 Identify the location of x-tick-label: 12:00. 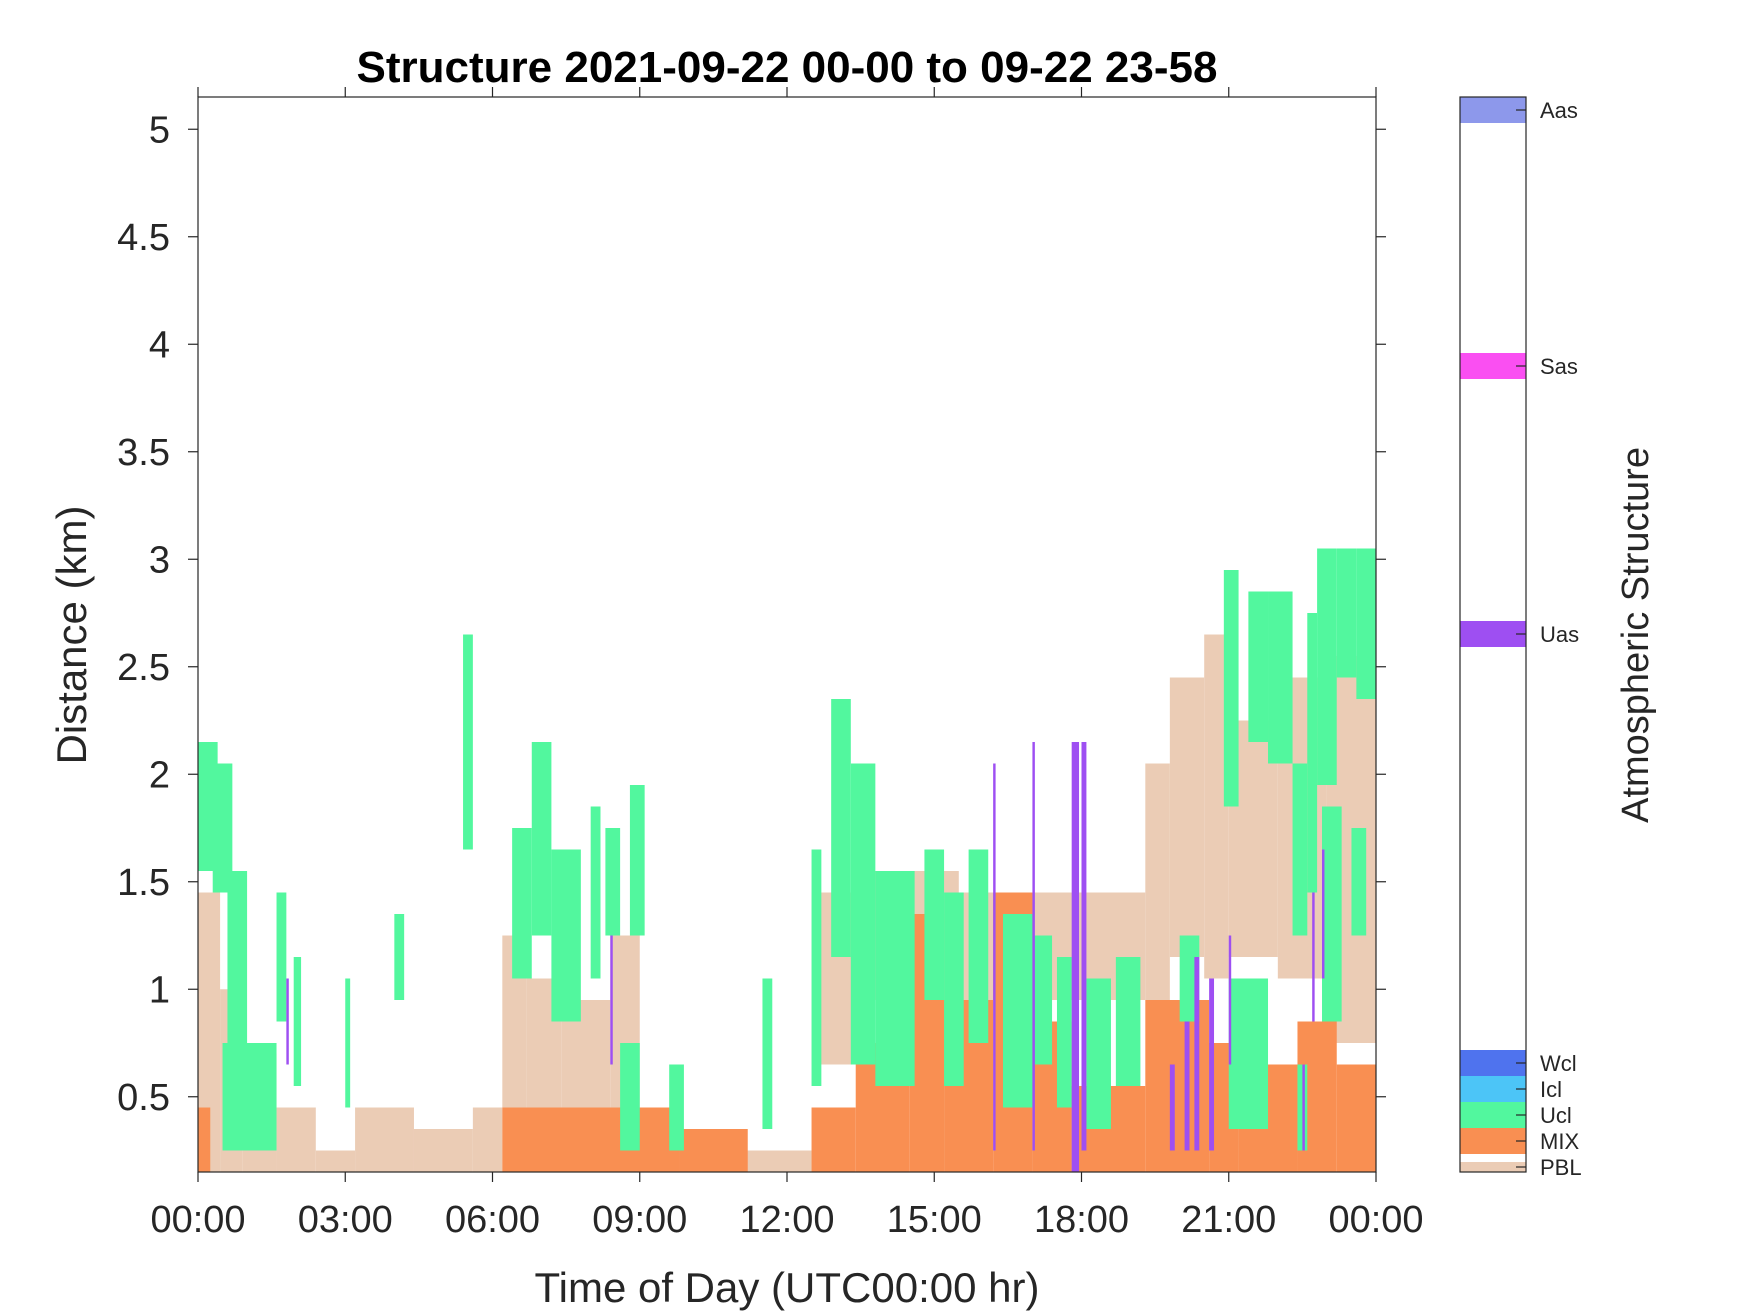
(786, 1220).